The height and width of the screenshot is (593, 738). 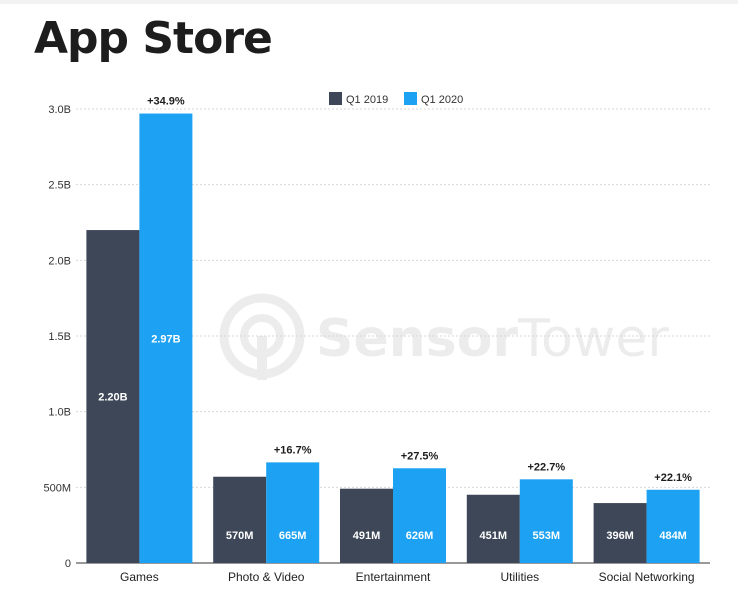 I want to click on page-title: App Store, so click(x=153, y=38).